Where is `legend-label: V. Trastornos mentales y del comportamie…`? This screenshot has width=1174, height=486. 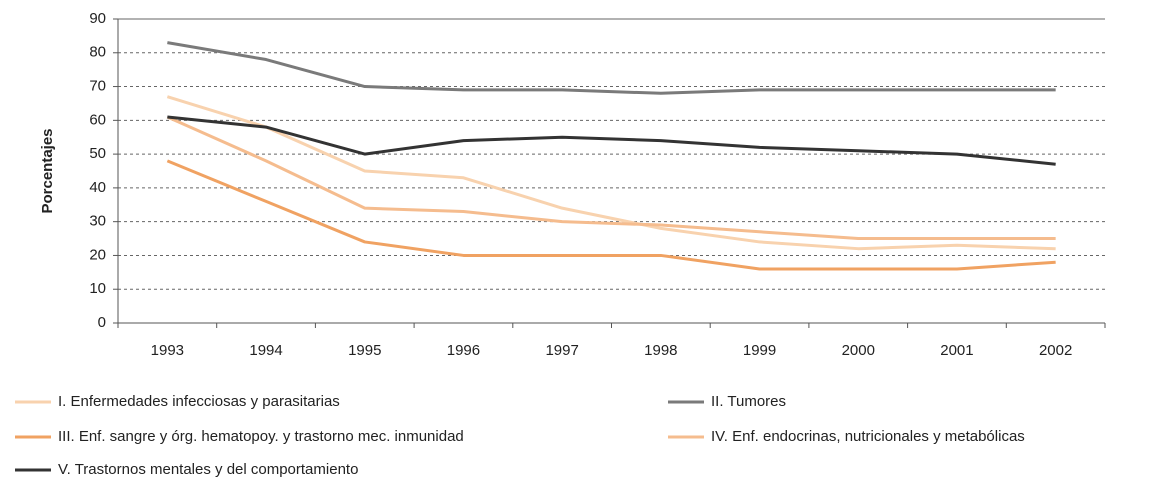 legend-label: V. Trastornos mentales y del comportamie… is located at coordinates (208, 469).